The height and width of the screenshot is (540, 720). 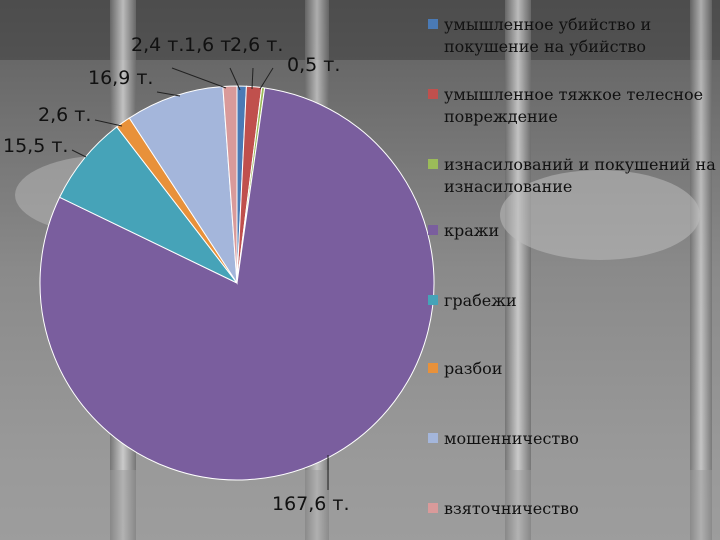 What do you see at coordinates (157, 45) in the screenshot?
I see `data-label: 2,4 т.` at bounding box center [157, 45].